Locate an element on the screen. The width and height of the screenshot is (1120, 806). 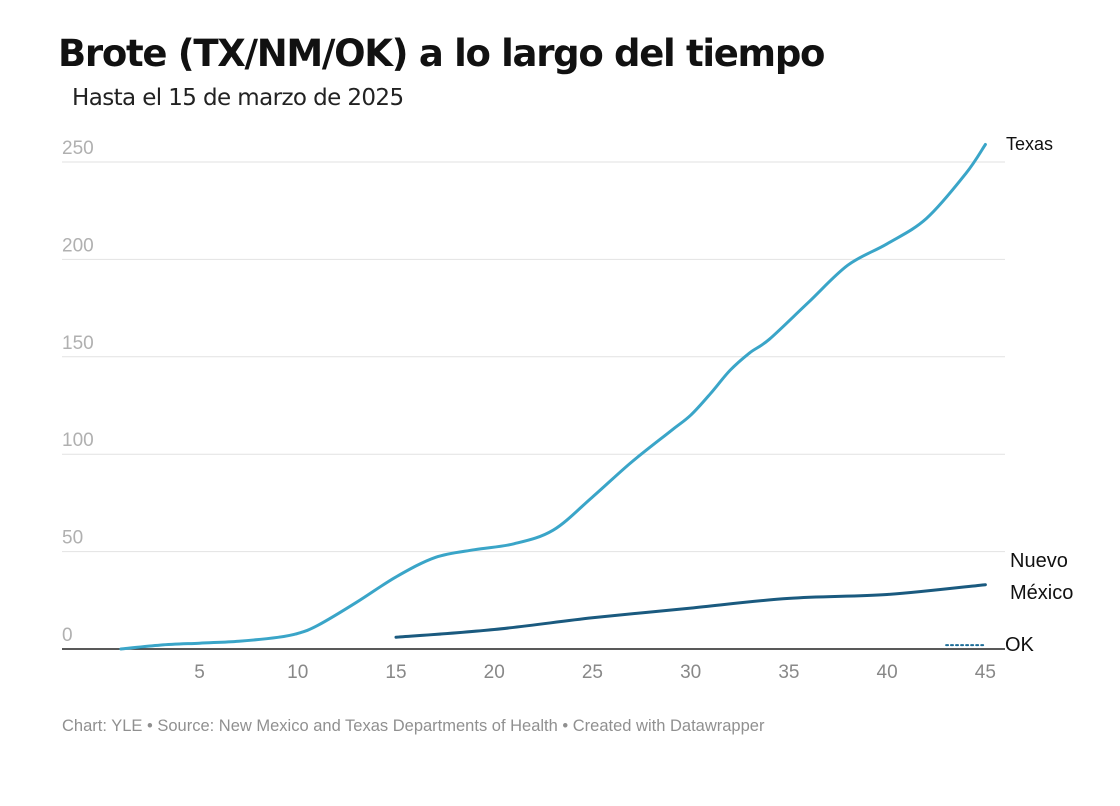
x-tick-label: 10 is located at coordinates (297, 672).